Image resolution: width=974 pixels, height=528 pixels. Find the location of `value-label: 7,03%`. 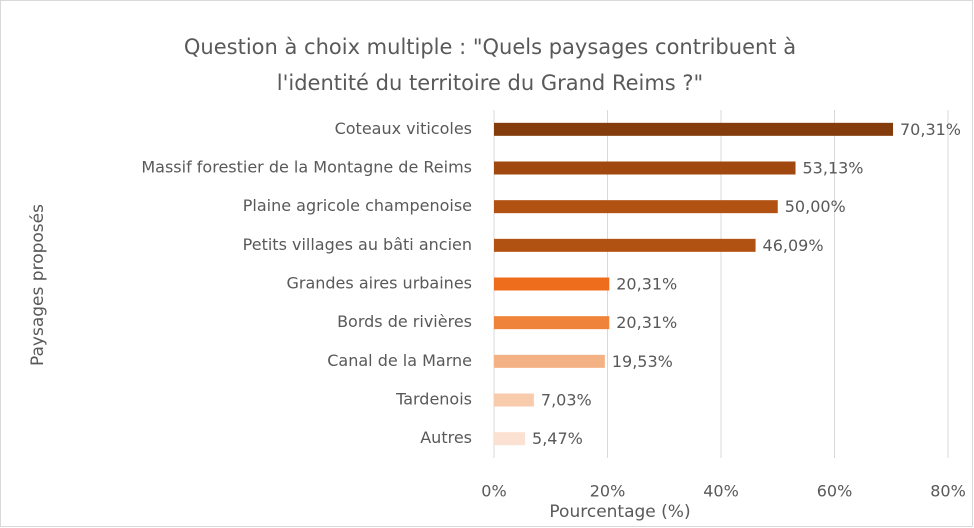

value-label: 7,03% is located at coordinates (566, 400).